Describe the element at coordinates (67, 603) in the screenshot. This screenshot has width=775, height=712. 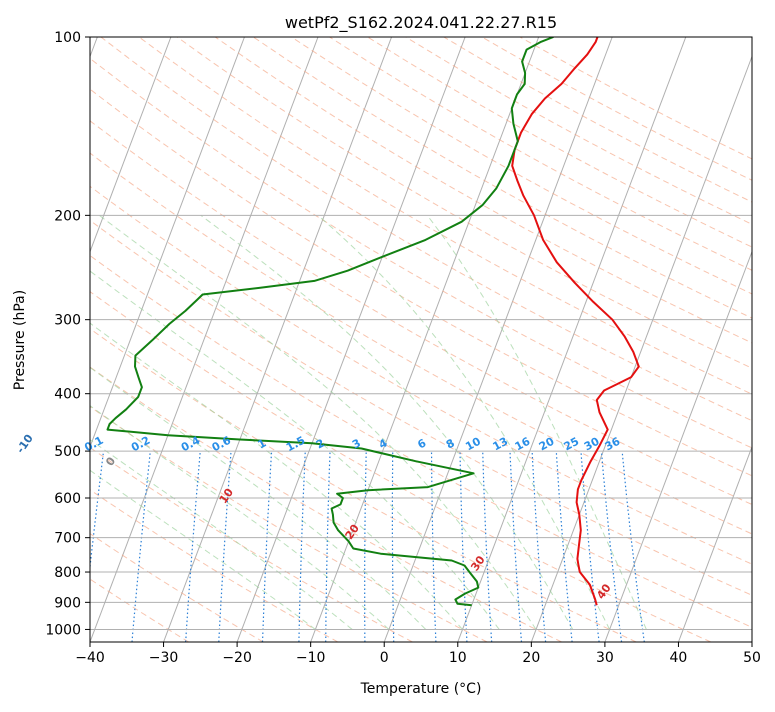
I see `y-tick-label: 900` at that location.